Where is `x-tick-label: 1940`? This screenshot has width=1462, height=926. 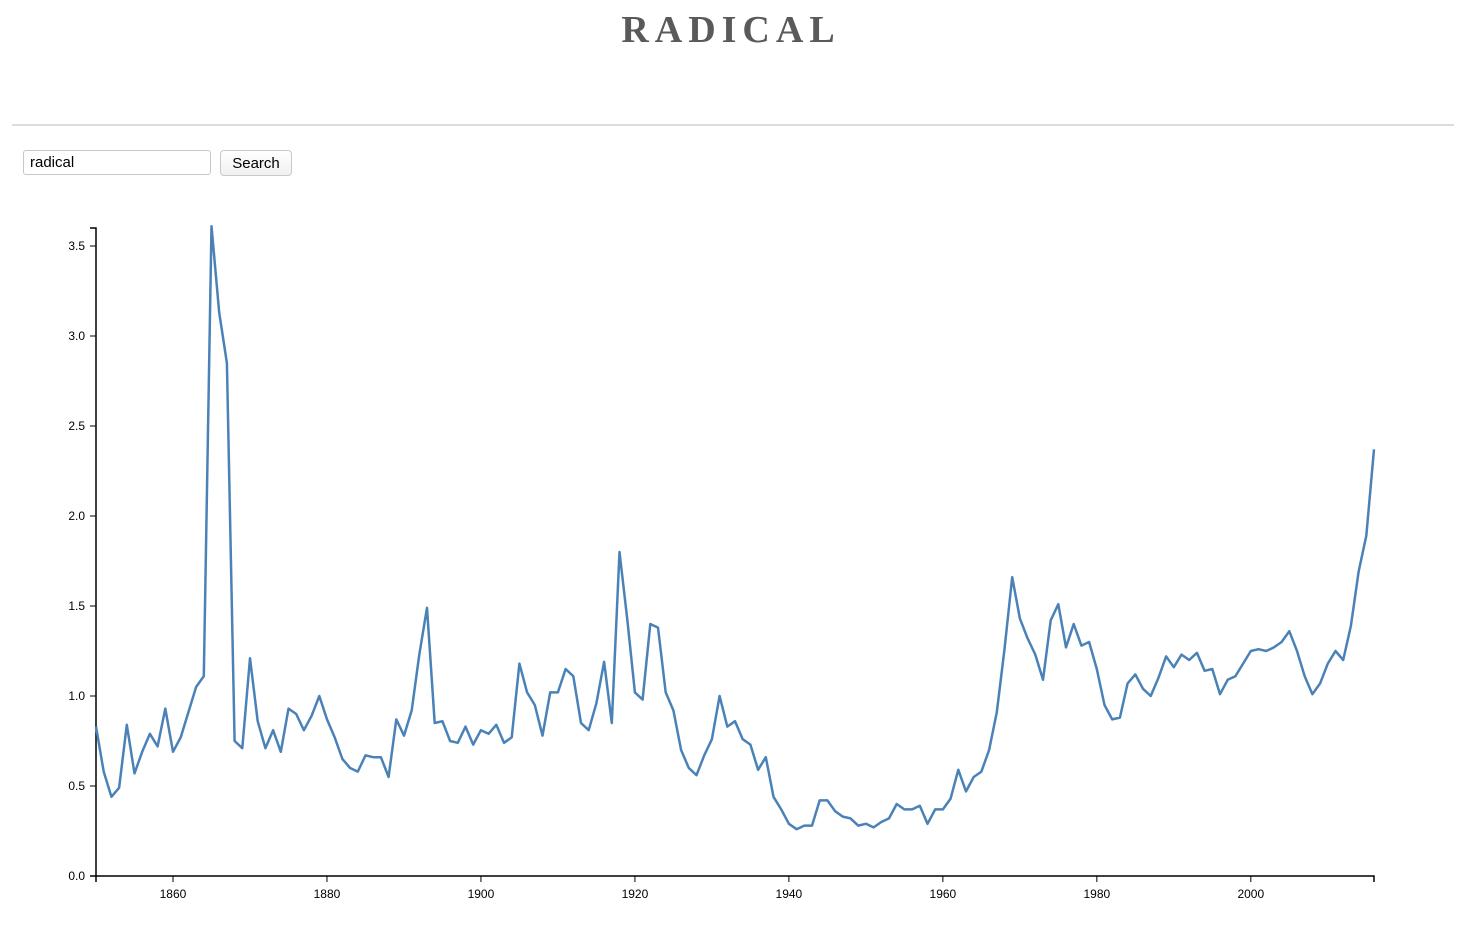
x-tick-label: 1940 is located at coordinates (789, 894).